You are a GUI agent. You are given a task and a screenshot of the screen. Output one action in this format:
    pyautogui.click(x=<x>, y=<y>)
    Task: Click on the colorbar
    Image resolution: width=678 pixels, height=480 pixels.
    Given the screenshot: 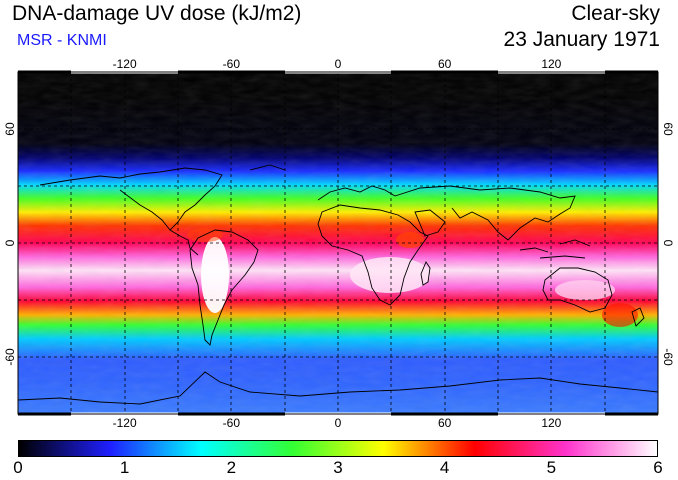 What is the action you would take?
    pyautogui.click(x=338, y=448)
    